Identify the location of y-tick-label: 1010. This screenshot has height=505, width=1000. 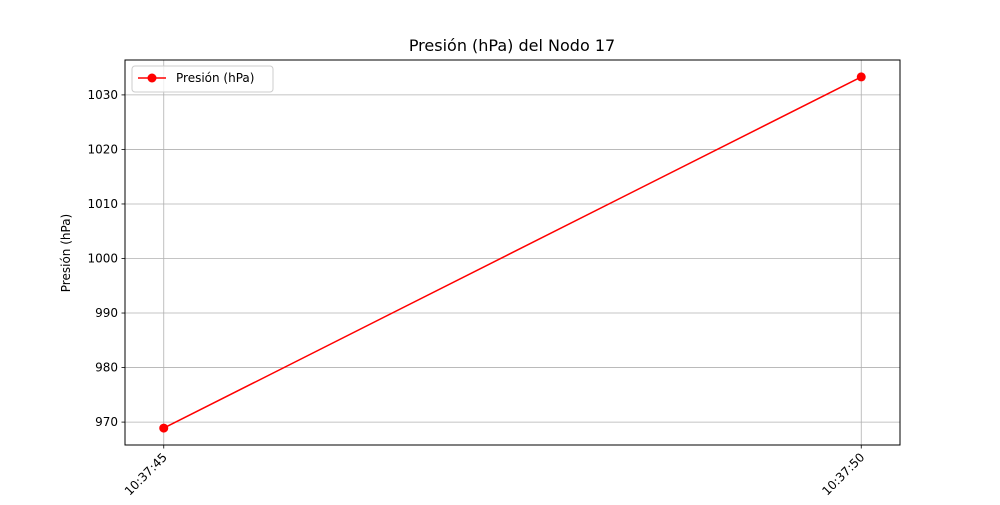
(102, 204).